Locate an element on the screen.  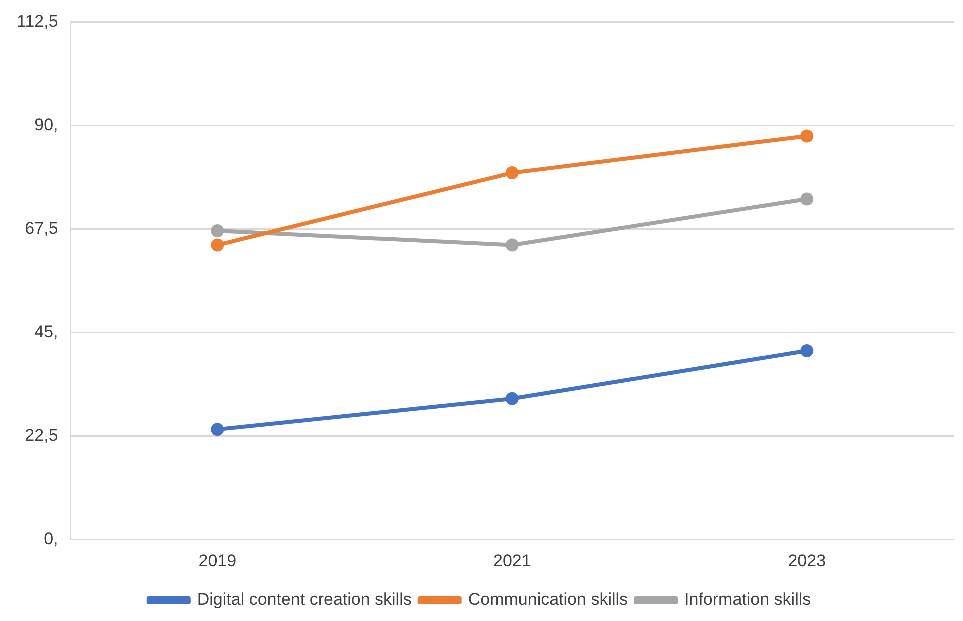
y-tick-label: 112,5 is located at coordinates (37, 21).